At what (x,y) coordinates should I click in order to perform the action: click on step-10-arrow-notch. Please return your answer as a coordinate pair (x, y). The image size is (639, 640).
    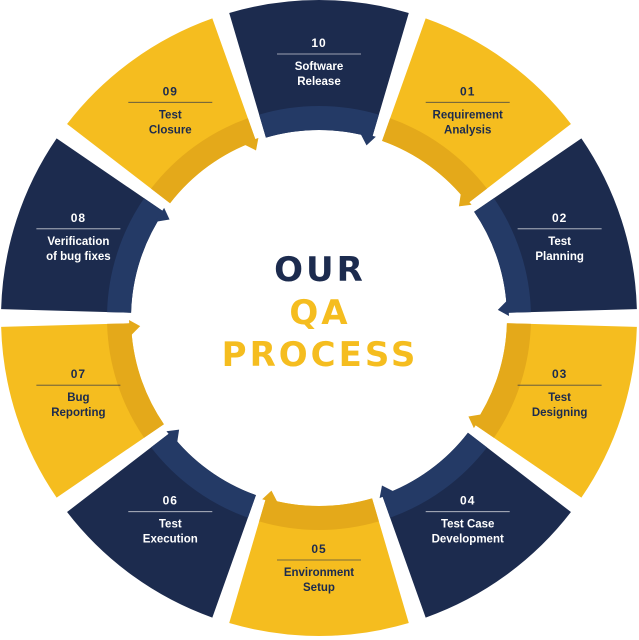
    Looking at the image, I should click on (367, 139).